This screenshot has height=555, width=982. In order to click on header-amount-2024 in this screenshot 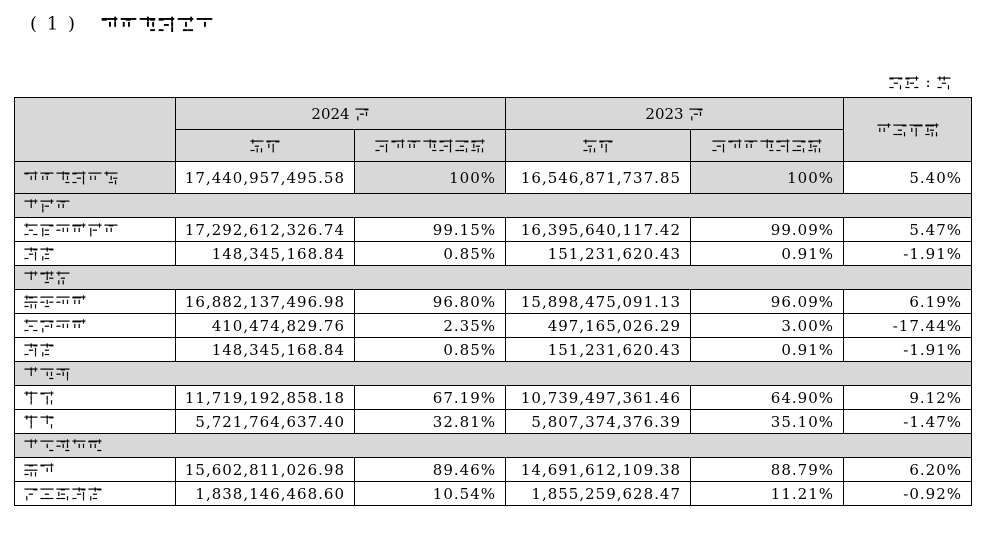, I will do `click(265, 145)`.